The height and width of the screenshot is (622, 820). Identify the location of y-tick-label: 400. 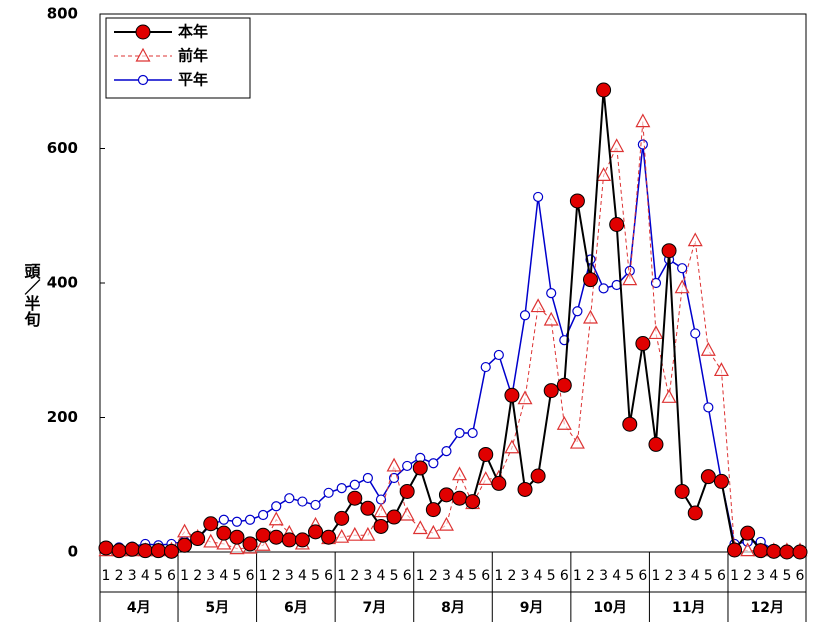
(62, 283).